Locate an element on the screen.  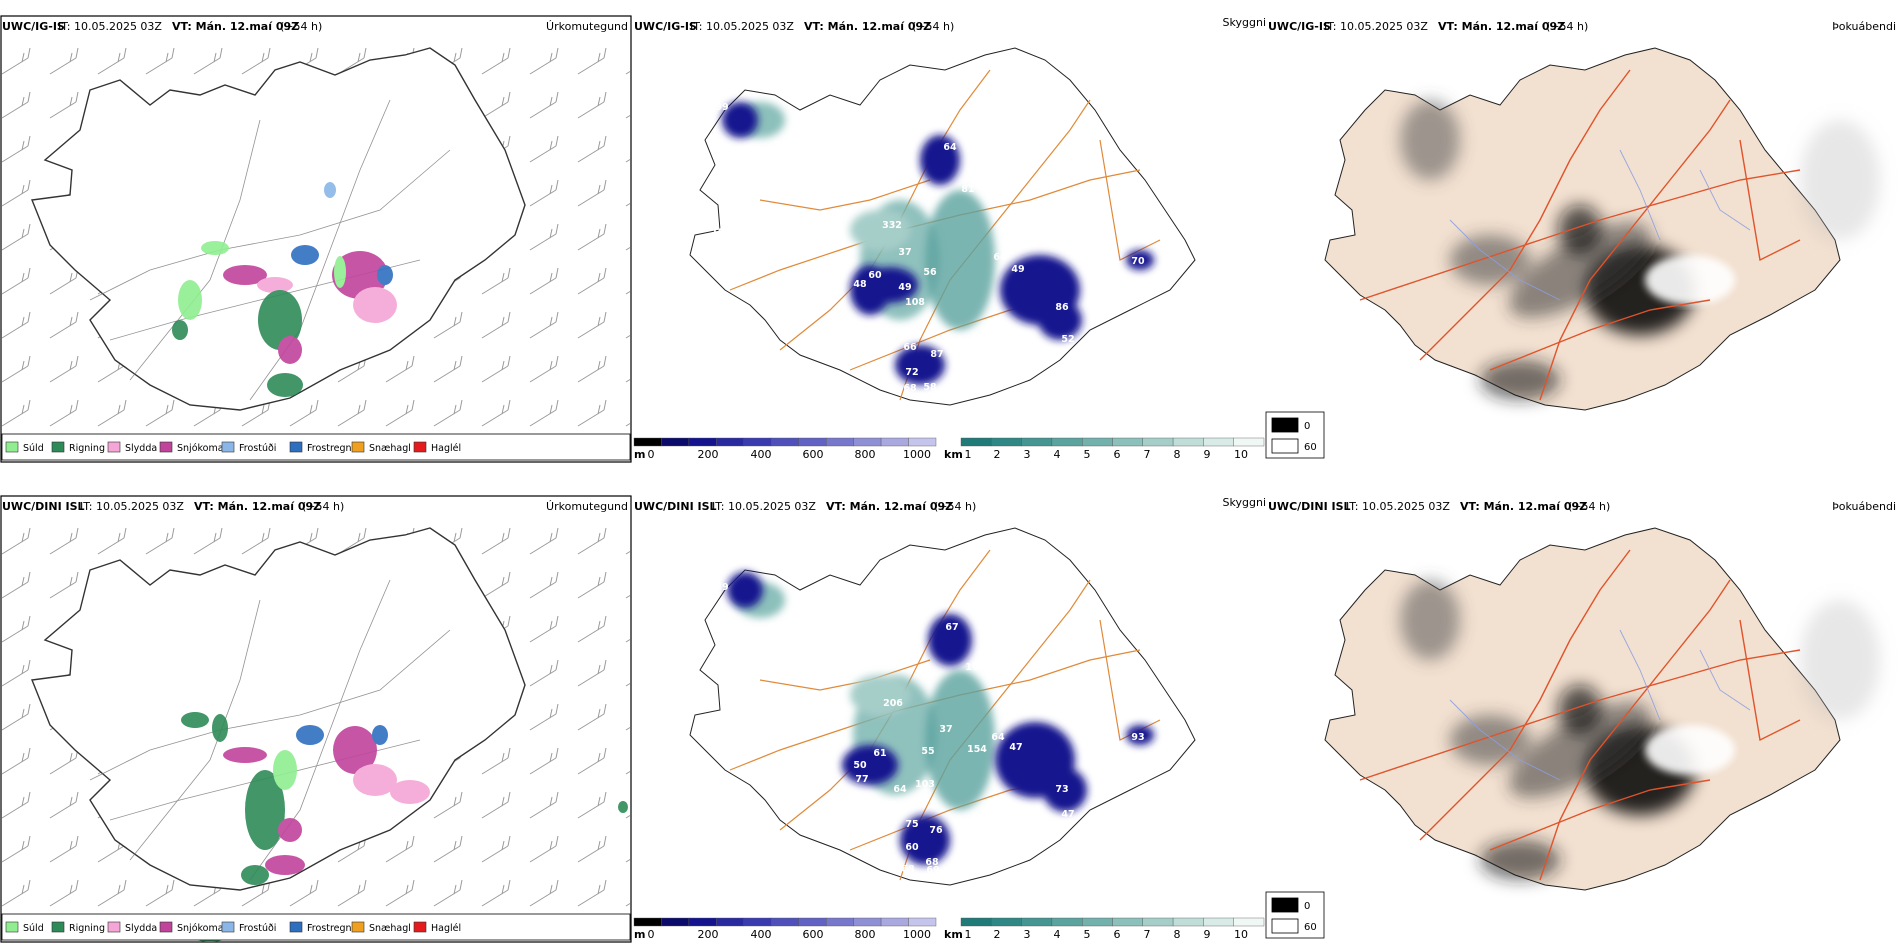
visibility-colorbar: km 1 2 3 4 5 6 7 8 9 10 is located at coordinates (1104, 449).